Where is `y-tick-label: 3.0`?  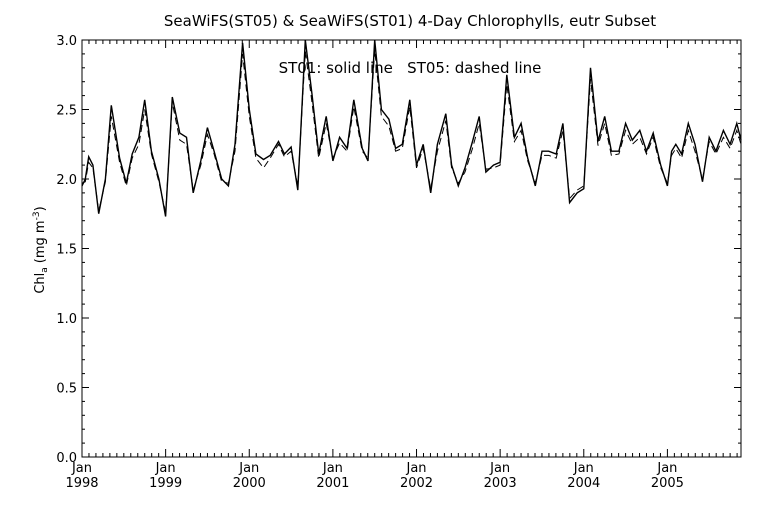
y-tick-label: 3.0 is located at coordinates (66, 41).